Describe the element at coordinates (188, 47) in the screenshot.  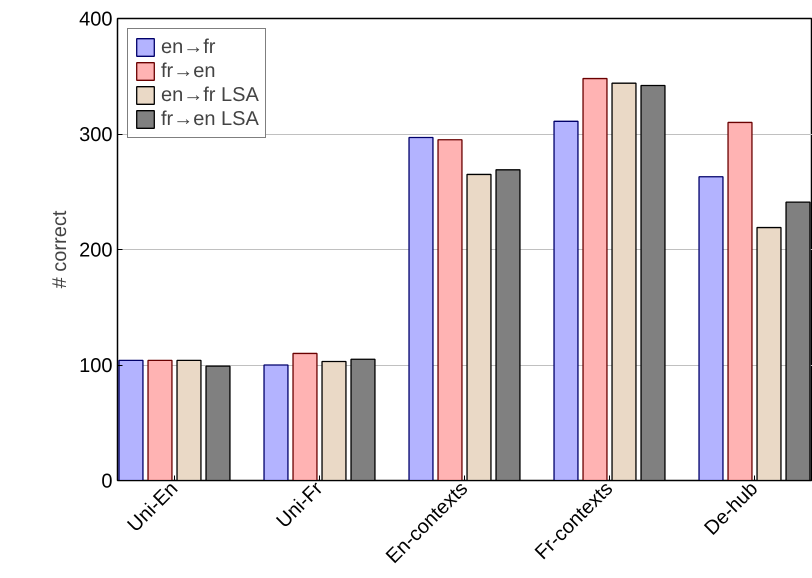
I see `legend-label: en→fr` at that location.